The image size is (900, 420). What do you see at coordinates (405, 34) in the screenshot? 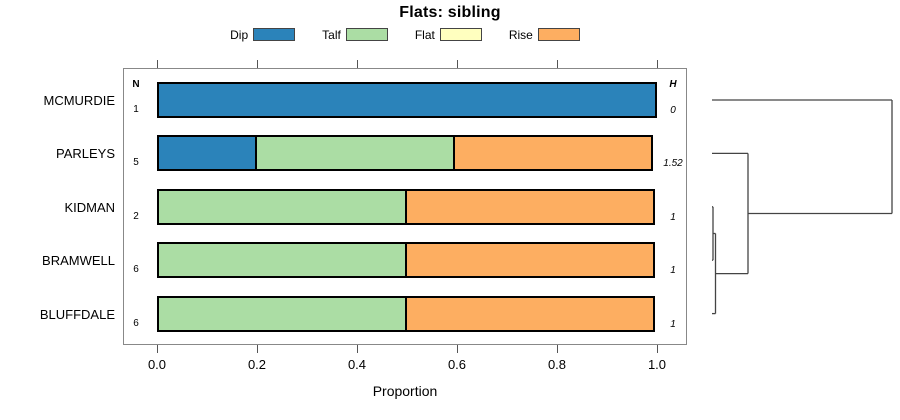
I see `legend: Dip Talf Flat Rise` at bounding box center [405, 34].